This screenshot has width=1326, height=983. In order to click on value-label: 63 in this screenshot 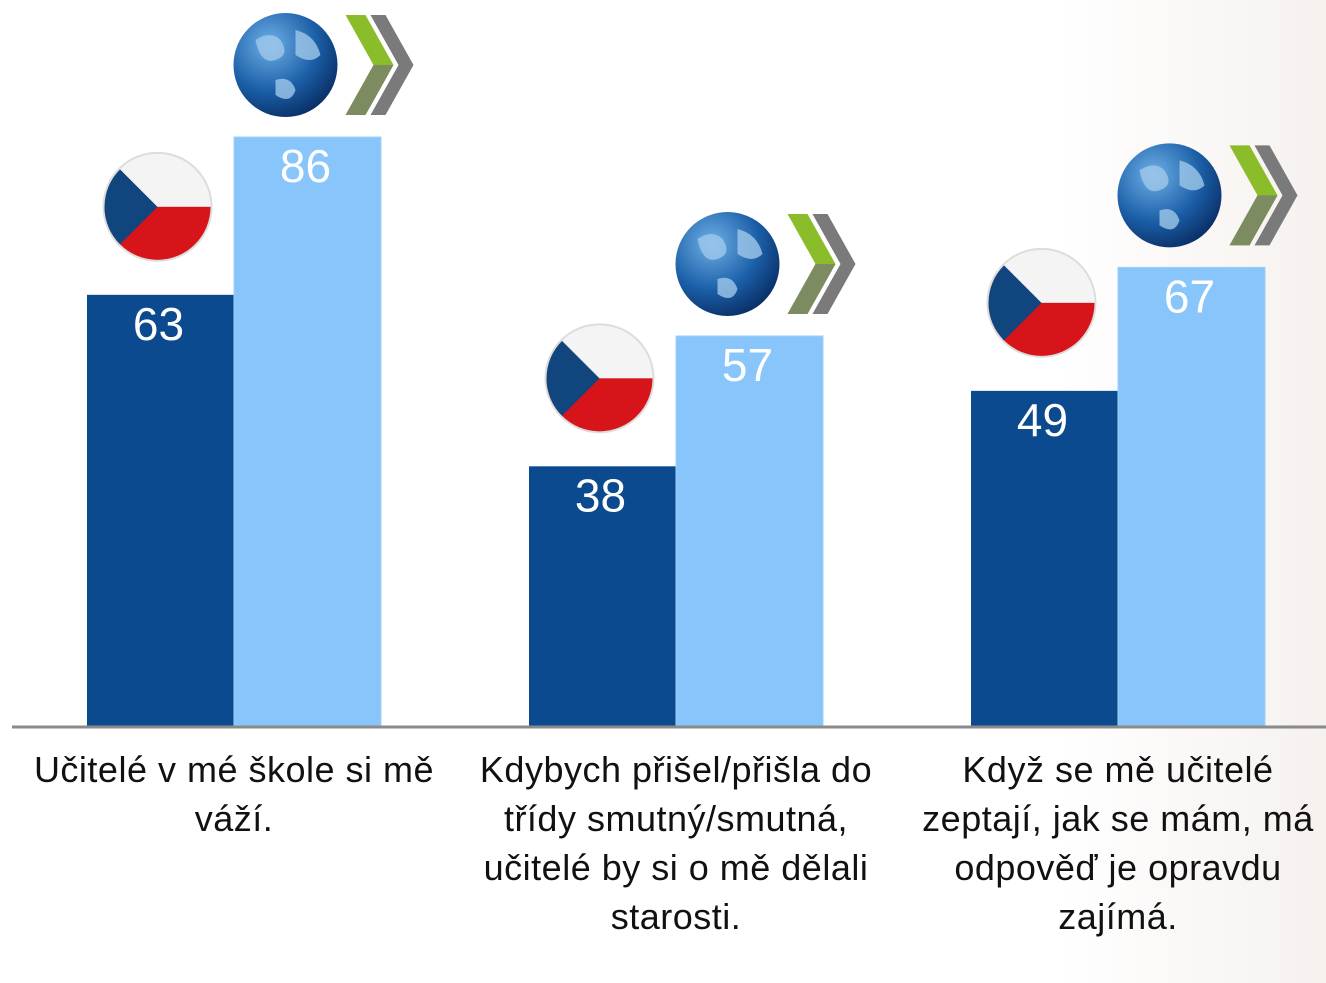, I will do `click(158, 324)`.